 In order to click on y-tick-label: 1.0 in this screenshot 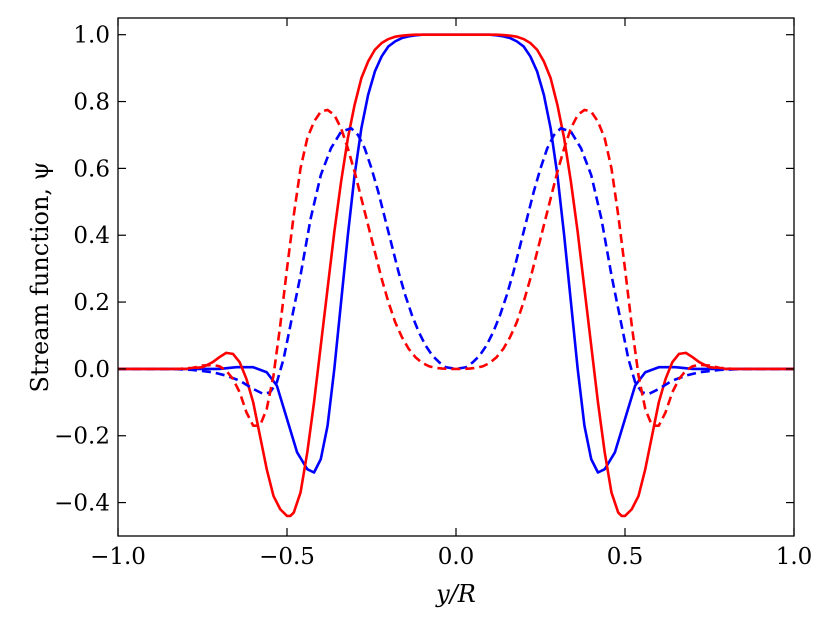, I will do `click(91, 36)`.